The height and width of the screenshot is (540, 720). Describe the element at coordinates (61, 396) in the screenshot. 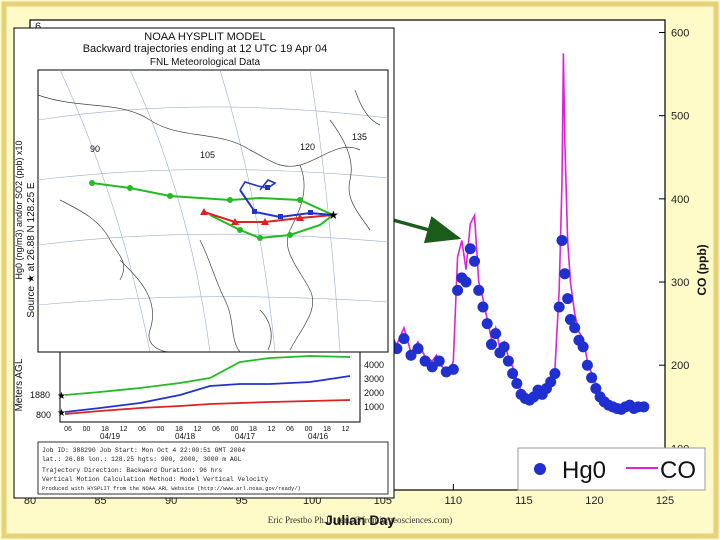

I see `profile-star-top: ★` at that location.